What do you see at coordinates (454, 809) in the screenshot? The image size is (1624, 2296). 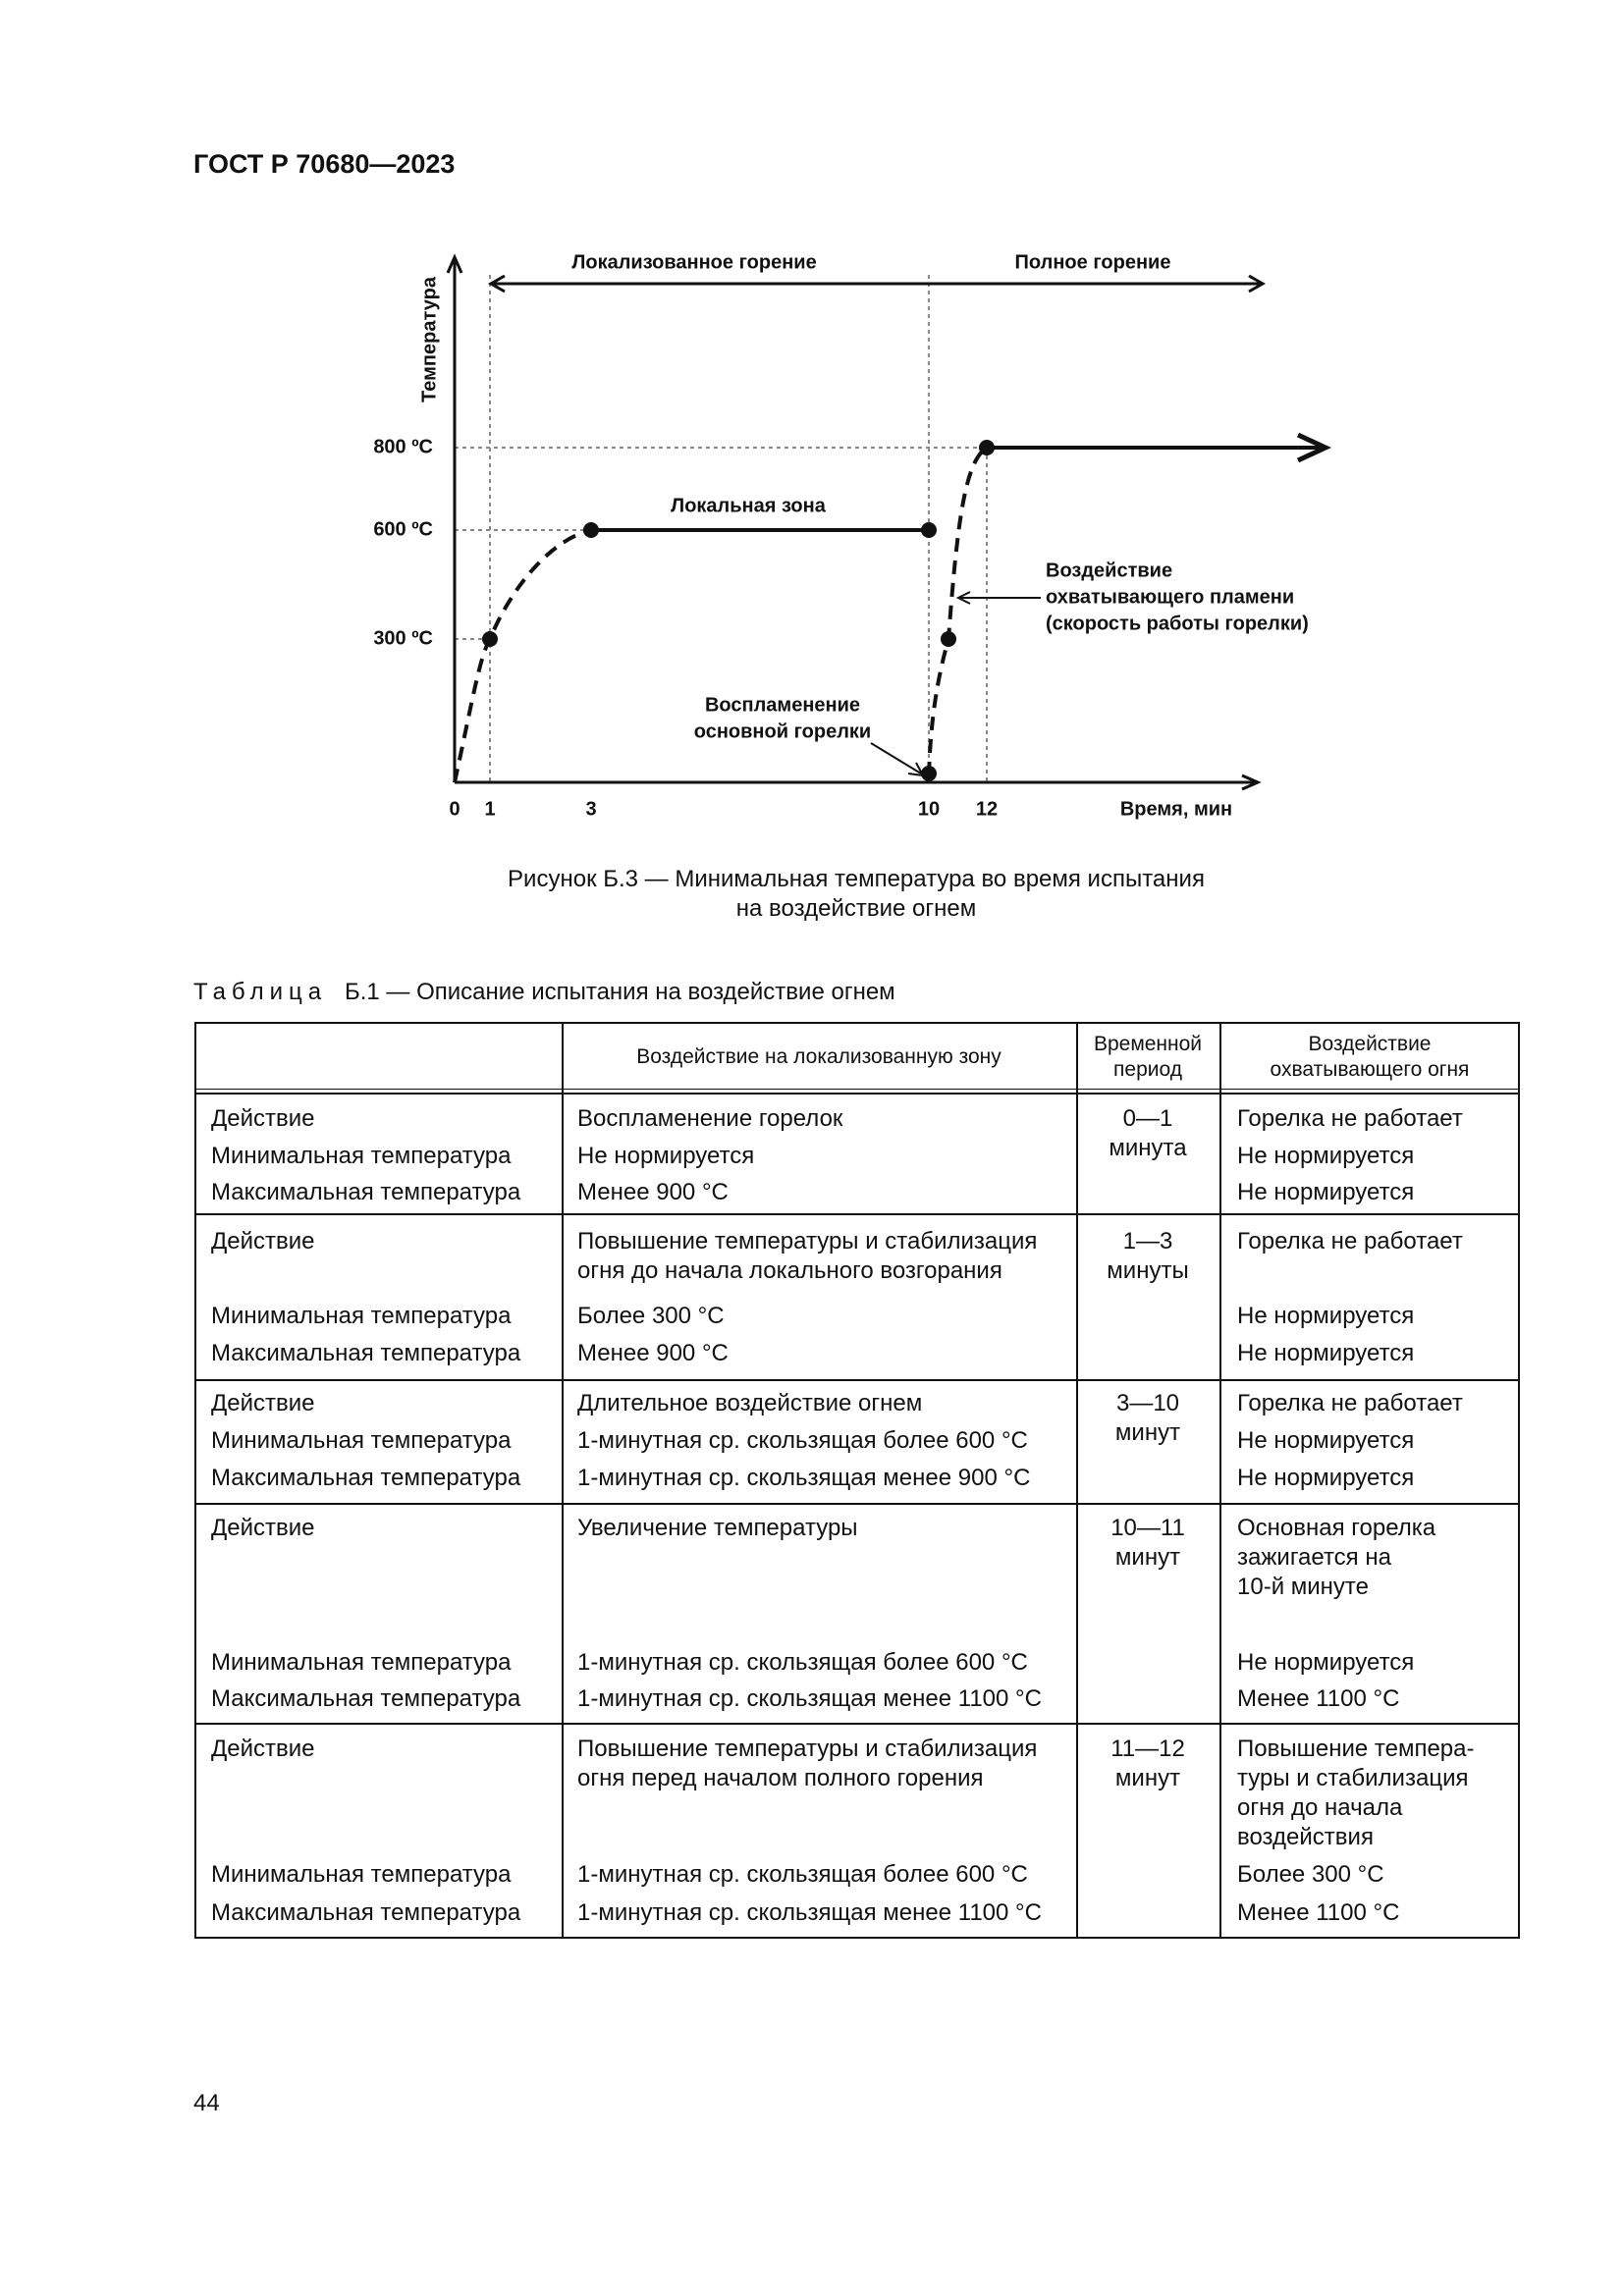 I see `x-tick-label: 0` at bounding box center [454, 809].